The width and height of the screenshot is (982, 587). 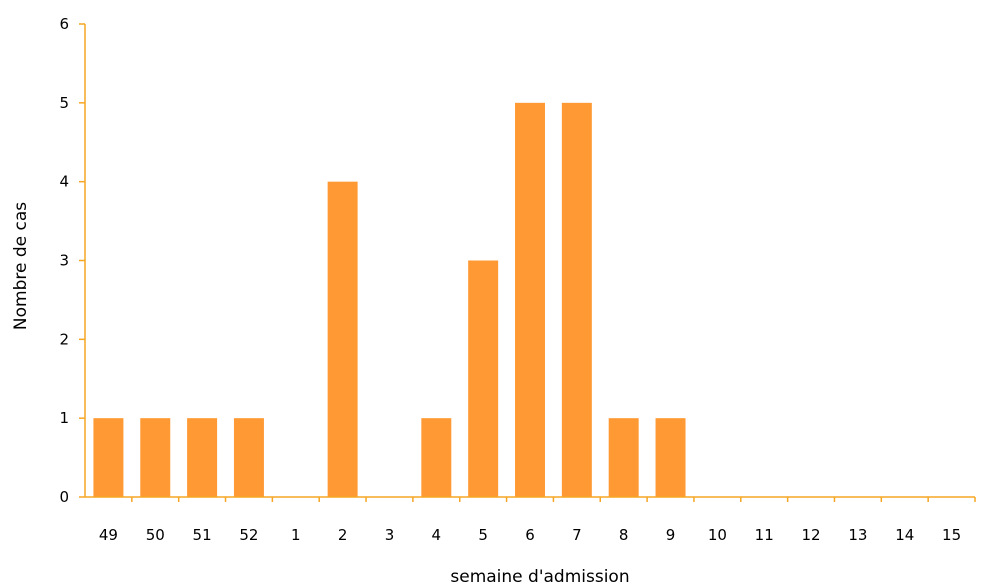 What do you see at coordinates (483, 535) in the screenshot?
I see `x-tick-label: 5` at bounding box center [483, 535].